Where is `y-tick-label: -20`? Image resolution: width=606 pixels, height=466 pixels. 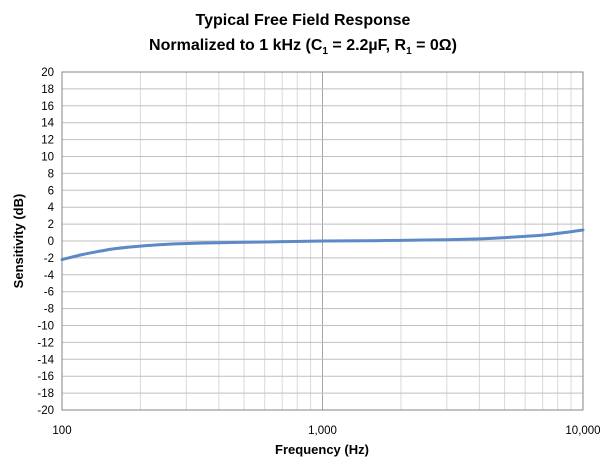 y-tick-label: -20 is located at coordinates (45, 411).